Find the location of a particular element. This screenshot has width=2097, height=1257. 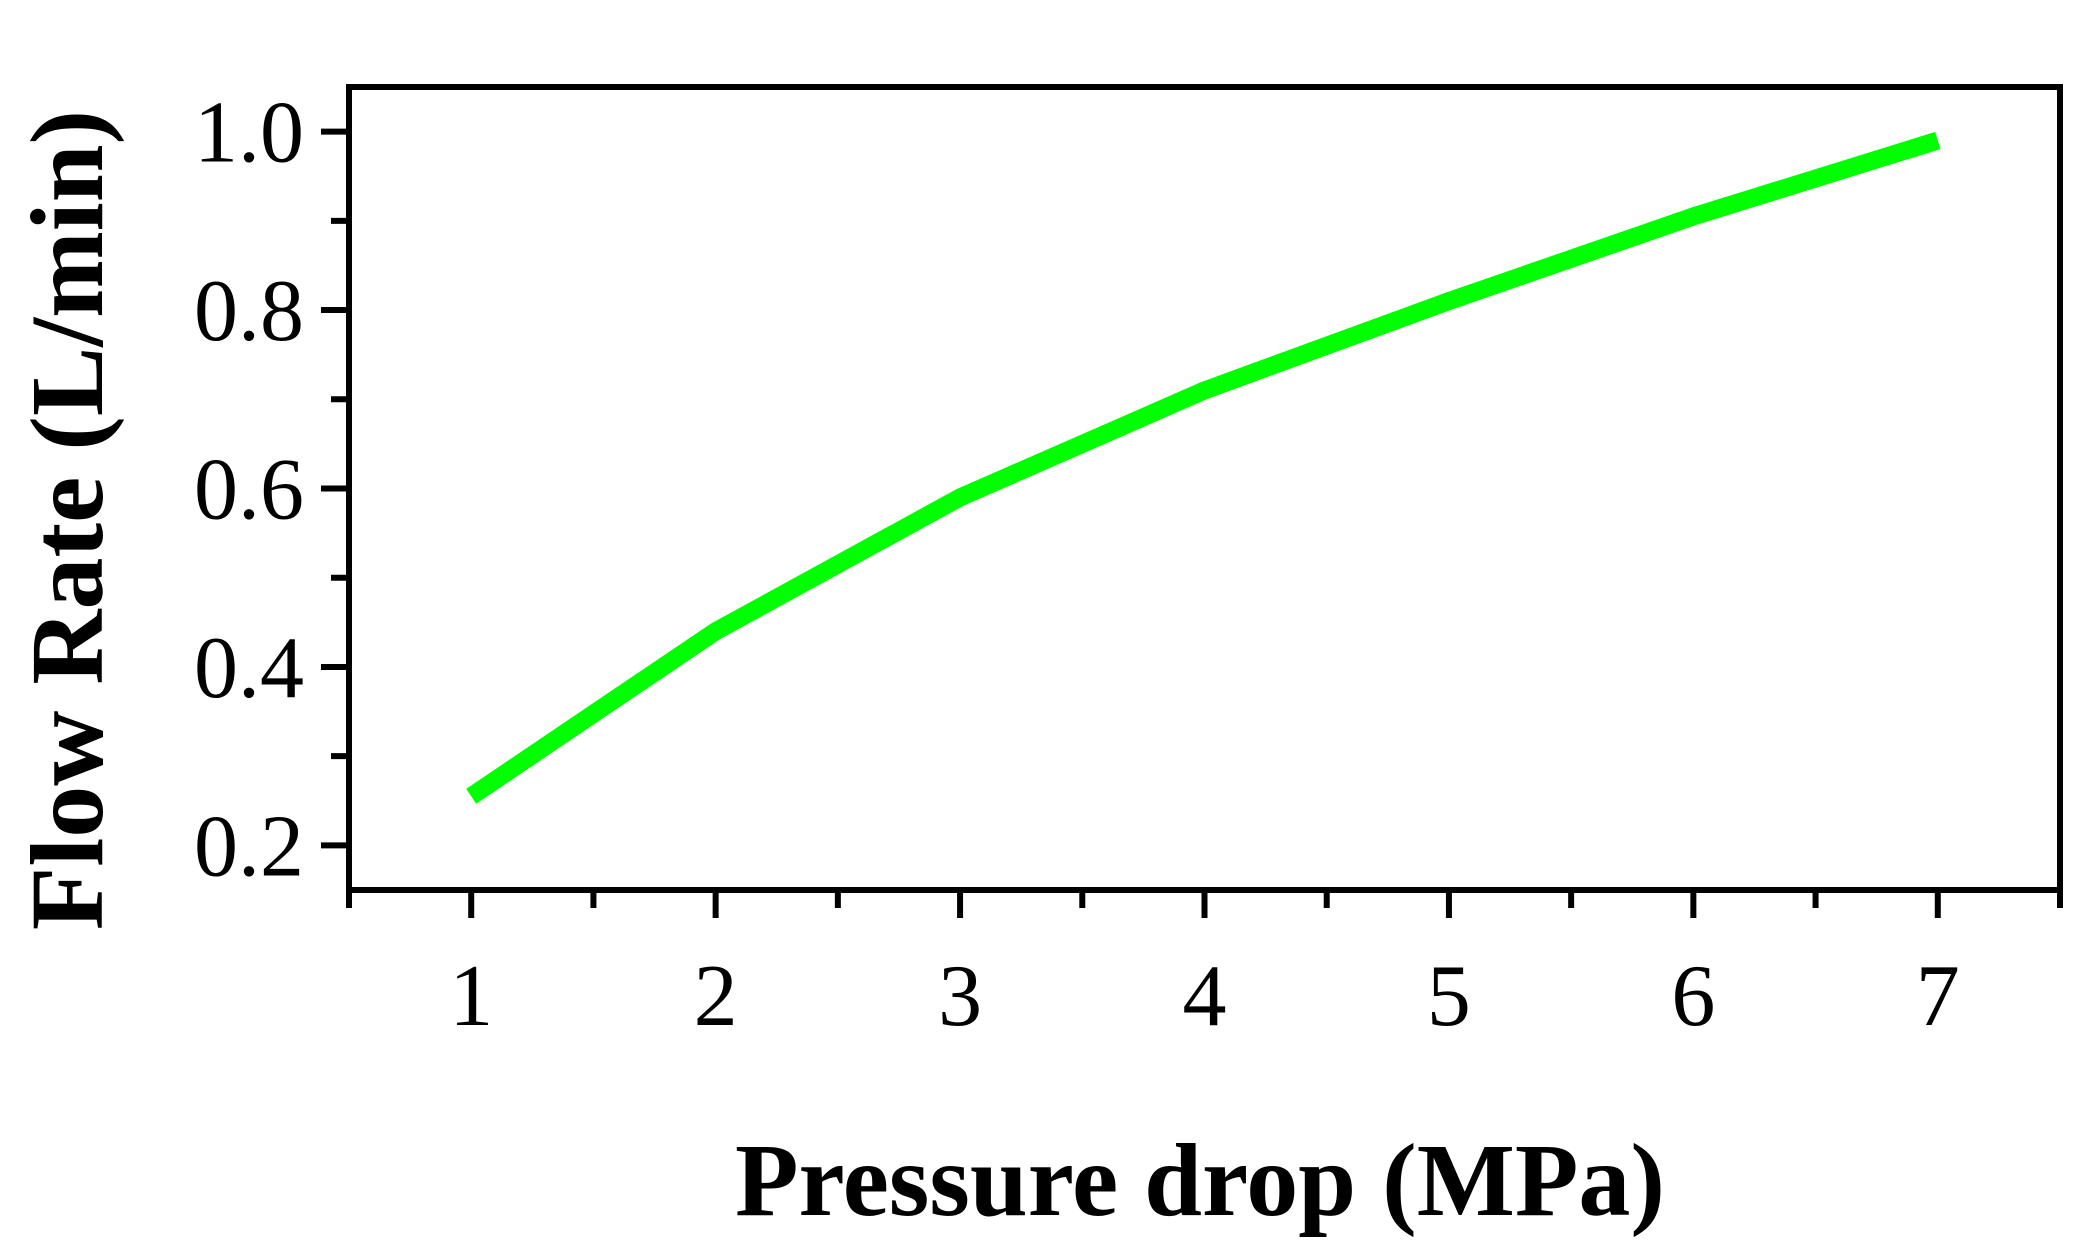

x-tick-label: 1 is located at coordinates (471, 996).